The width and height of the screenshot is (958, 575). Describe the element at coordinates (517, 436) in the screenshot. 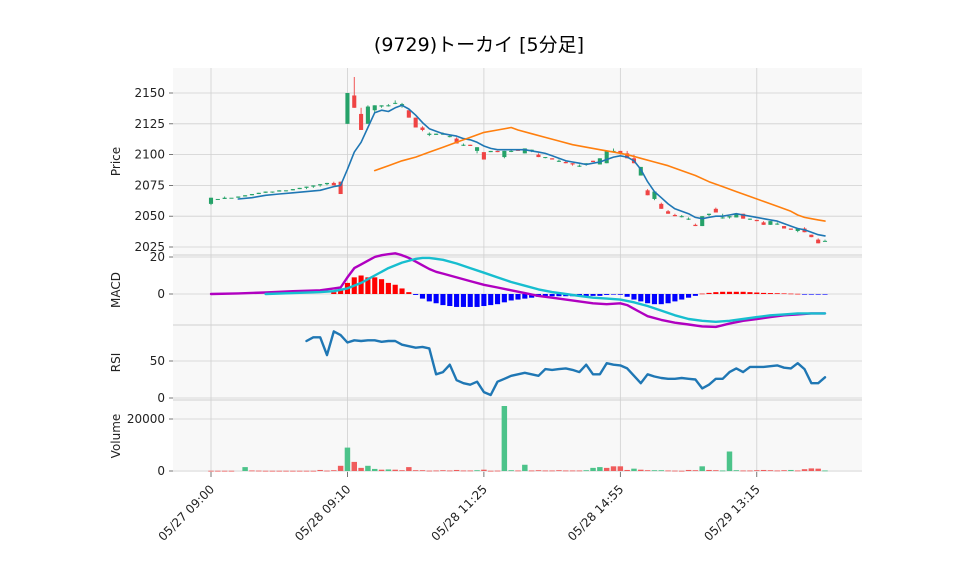

I see `volume-panel` at that location.